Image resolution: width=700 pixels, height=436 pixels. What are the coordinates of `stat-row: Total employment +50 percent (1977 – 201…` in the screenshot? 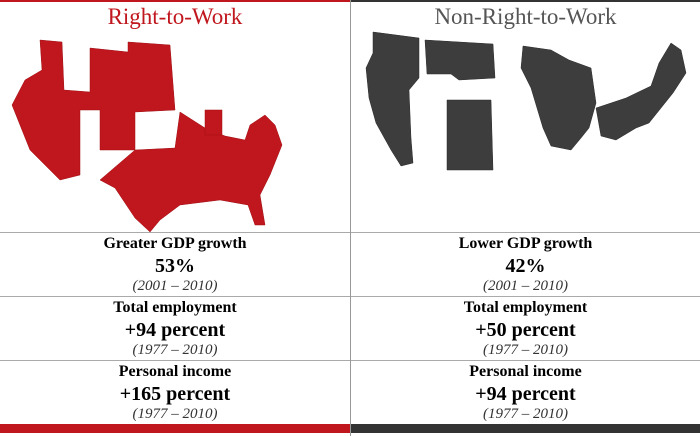 It's located at (525, 328).